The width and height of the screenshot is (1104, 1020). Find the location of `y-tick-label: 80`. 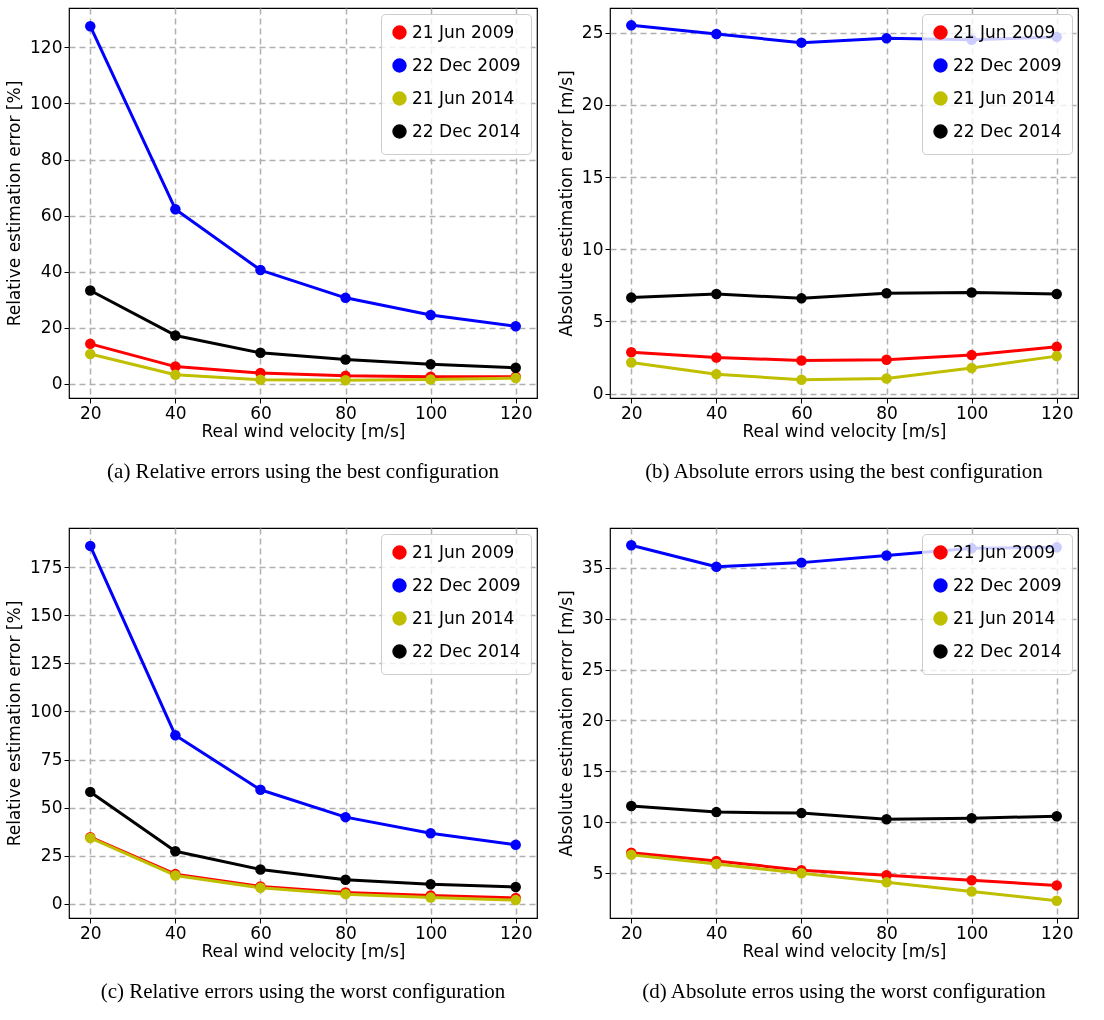

y-tick-label: 80 is located at coordinates (51, 159).